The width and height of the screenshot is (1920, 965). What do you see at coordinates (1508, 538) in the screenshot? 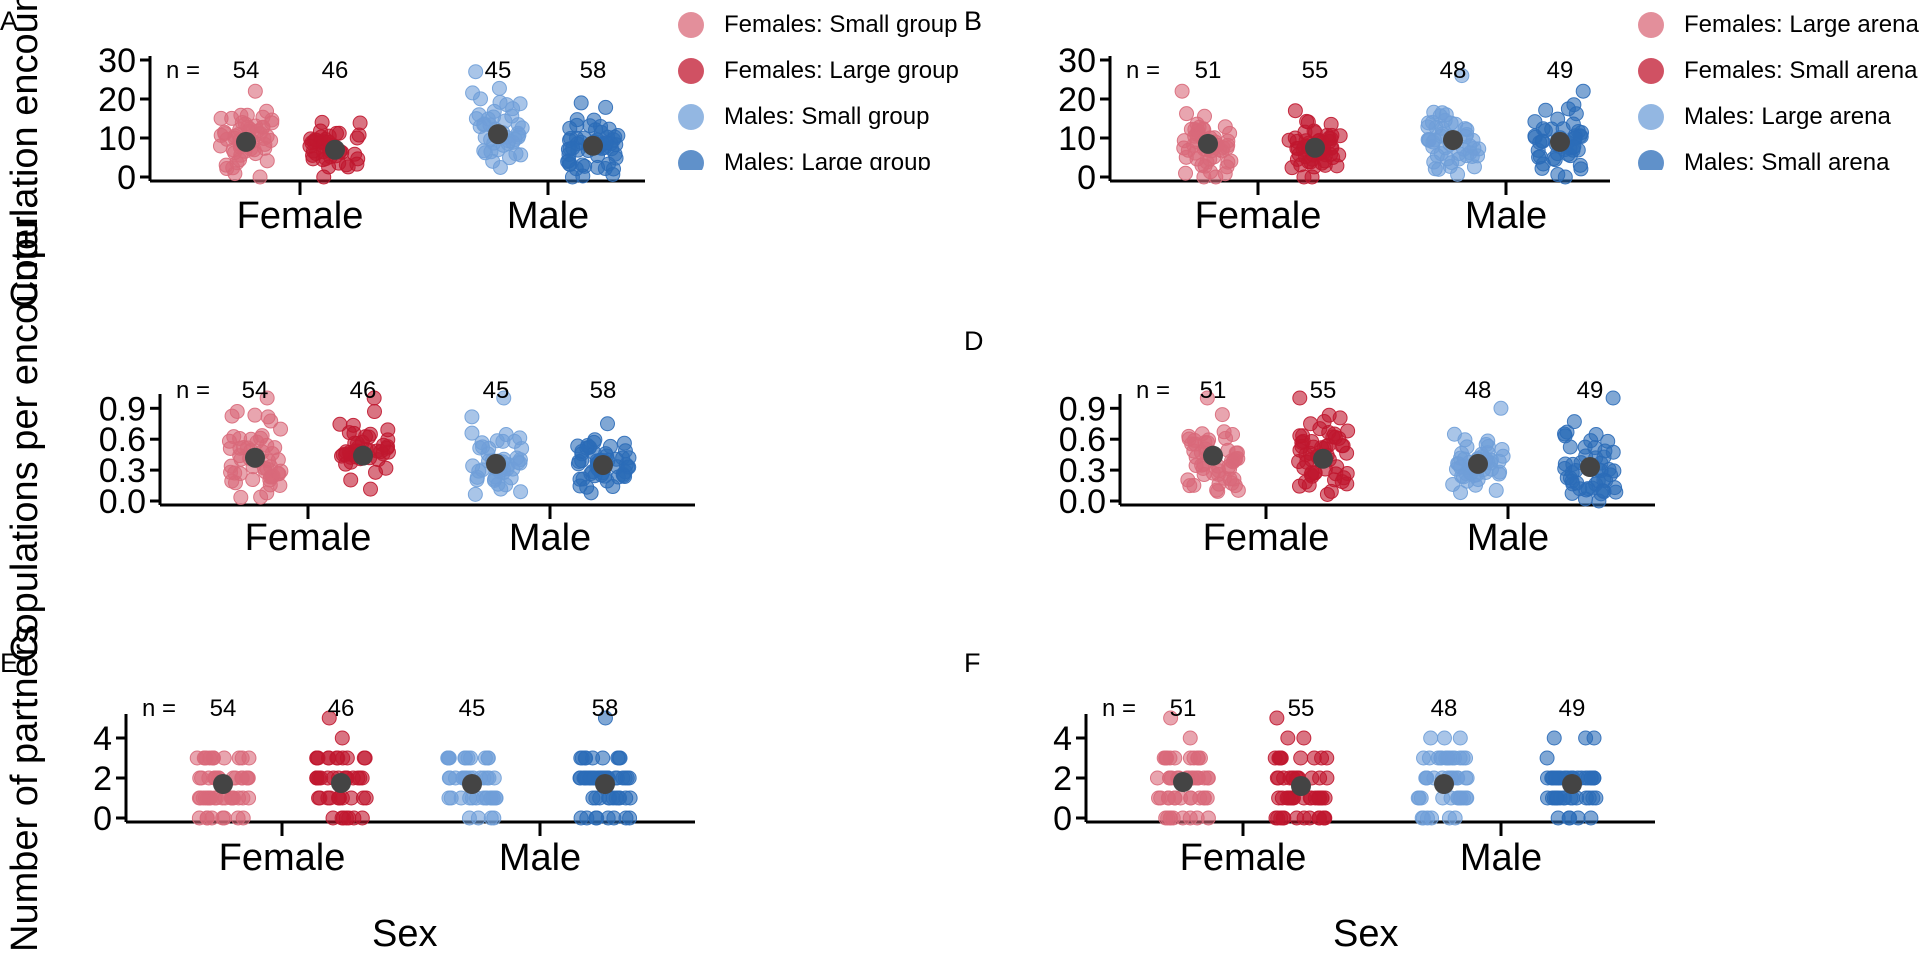
I see `x-tick-label: Male` at bounding box center [1508, 538].